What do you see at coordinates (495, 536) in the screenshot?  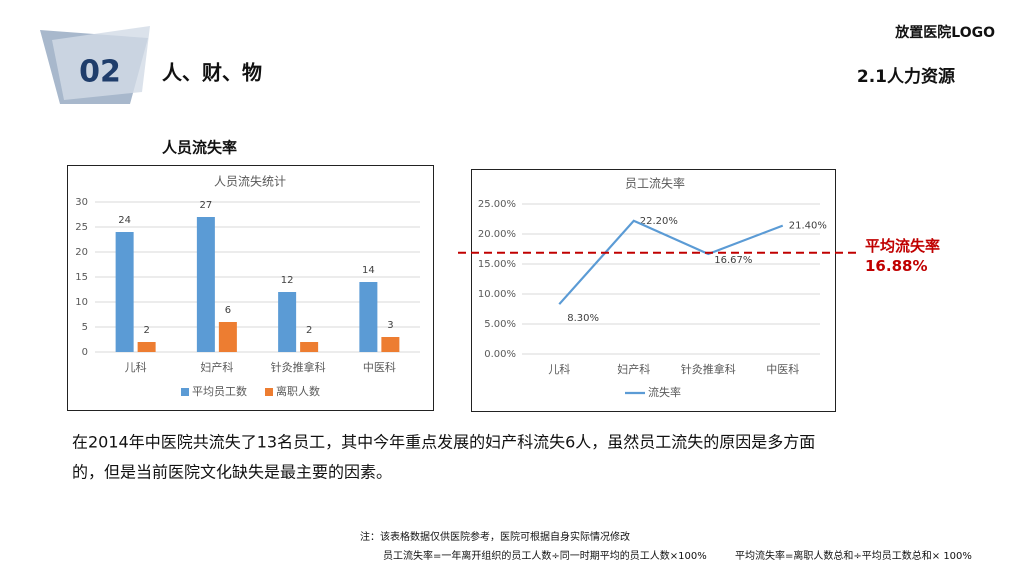 I see `note: 注：该表格数据仅供医院参考，医院可根据自身实际情况修改` at bounding box center [495, 536].